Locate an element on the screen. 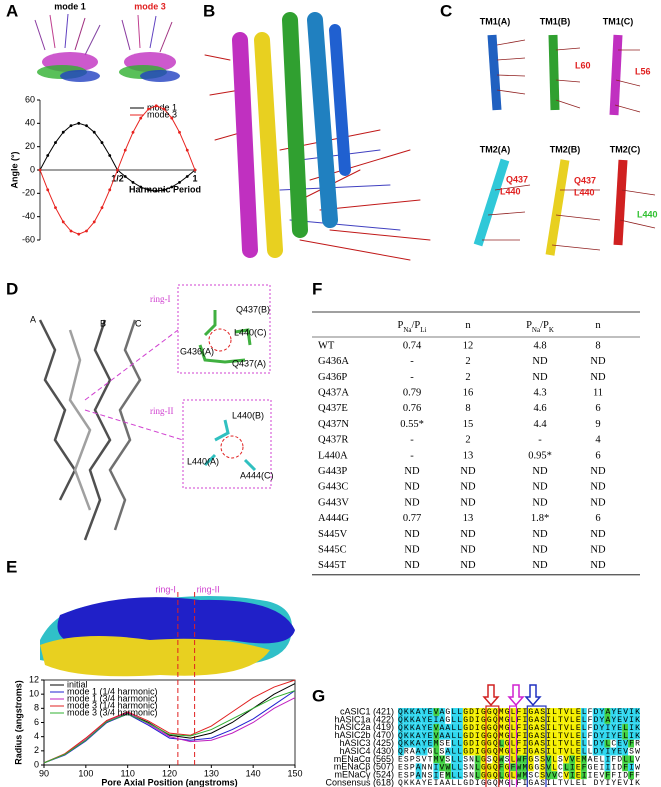 This screenshot has width=661, height=787. table-cell: - is located at coordinates (412, 377).